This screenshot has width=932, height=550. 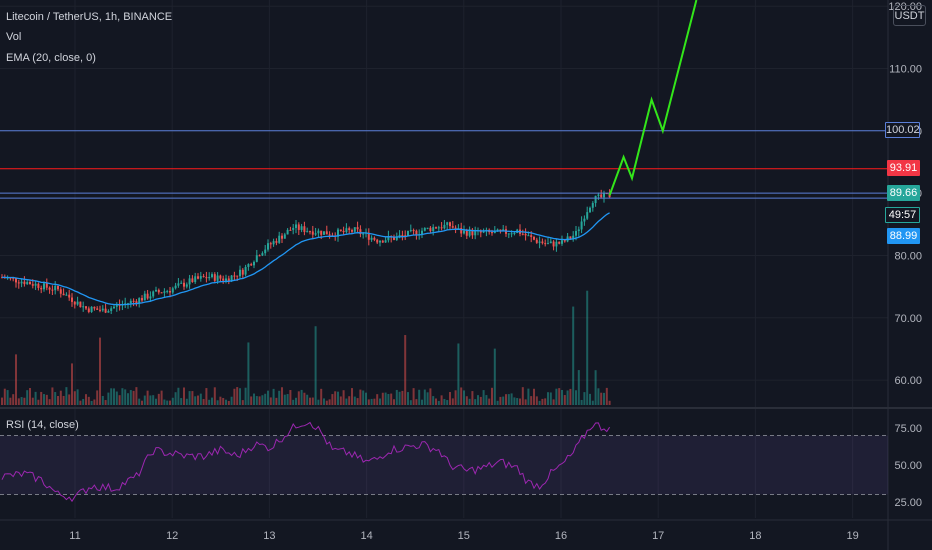 I want to click on horizontal-levels, so click(x=444, y=164).